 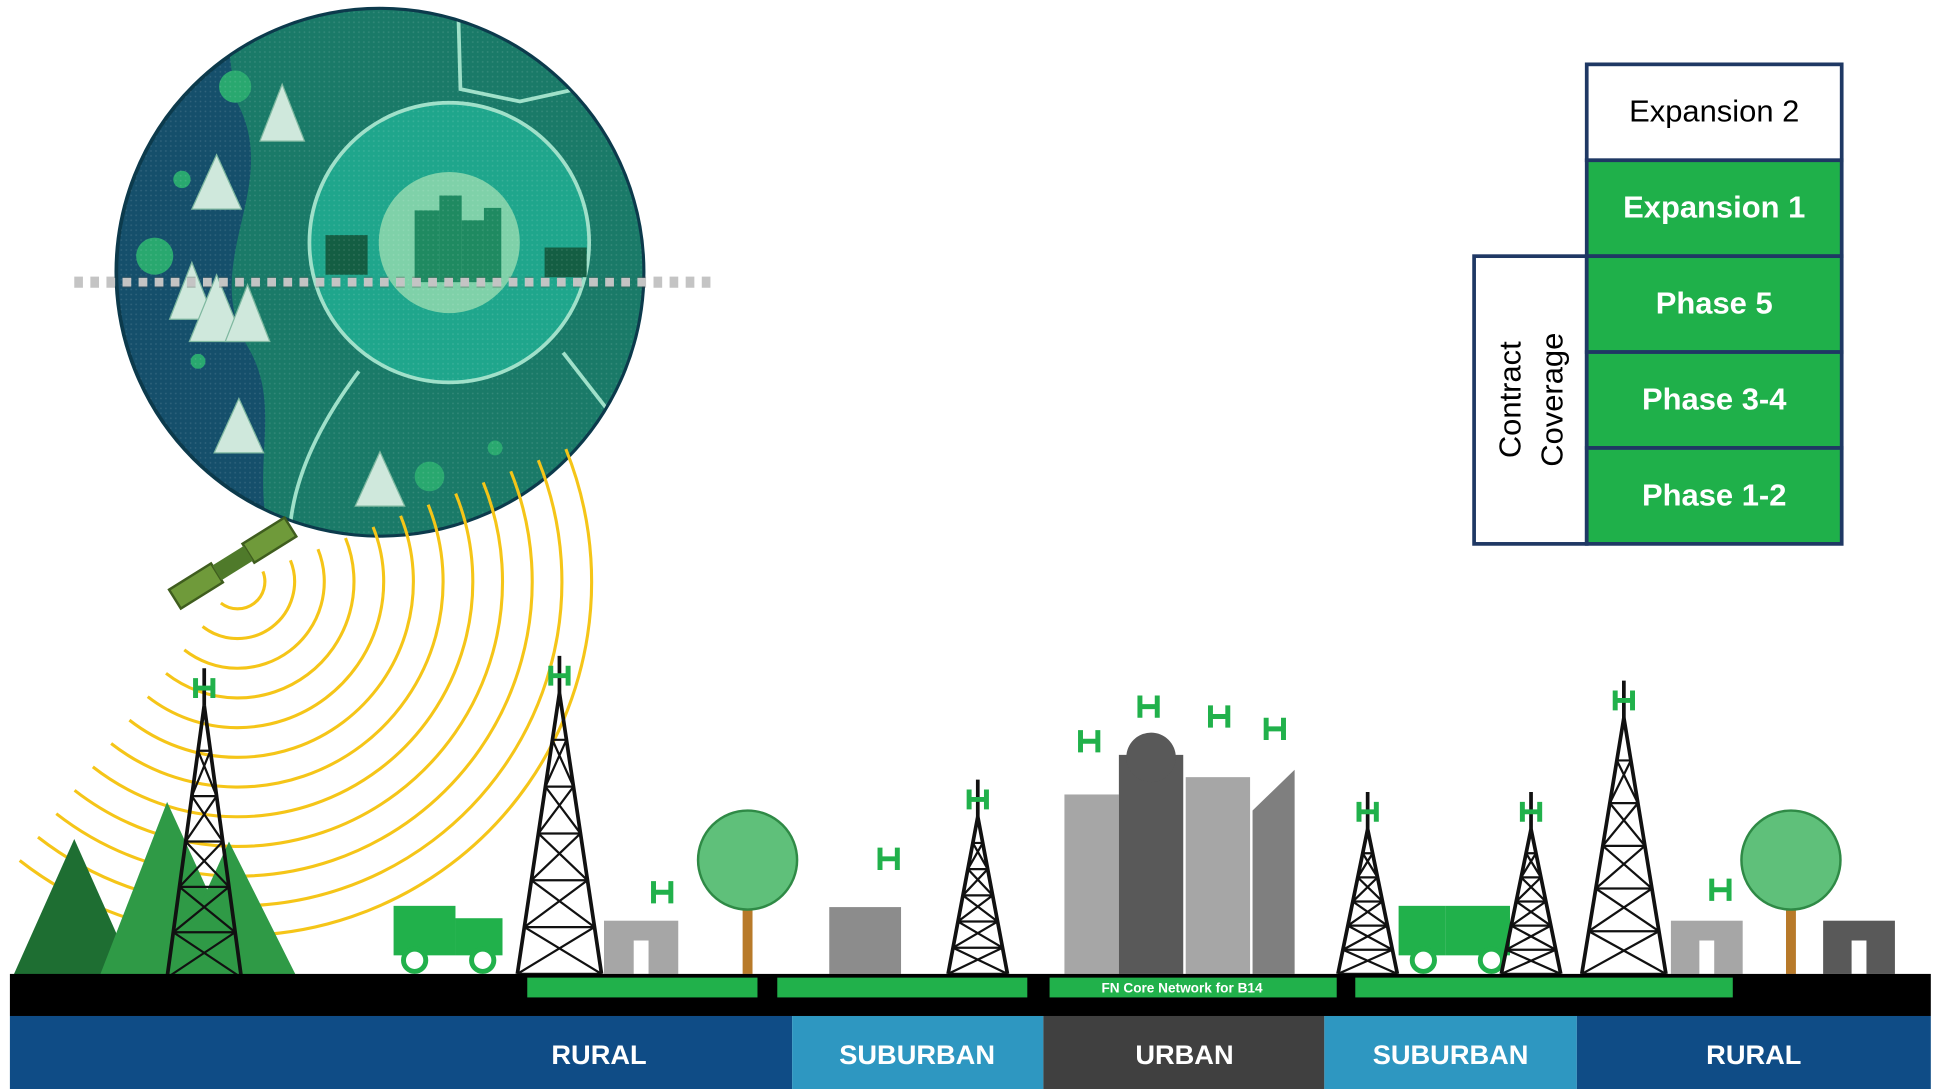 I want to click on bracket-box, so click(x=1530, y=400).